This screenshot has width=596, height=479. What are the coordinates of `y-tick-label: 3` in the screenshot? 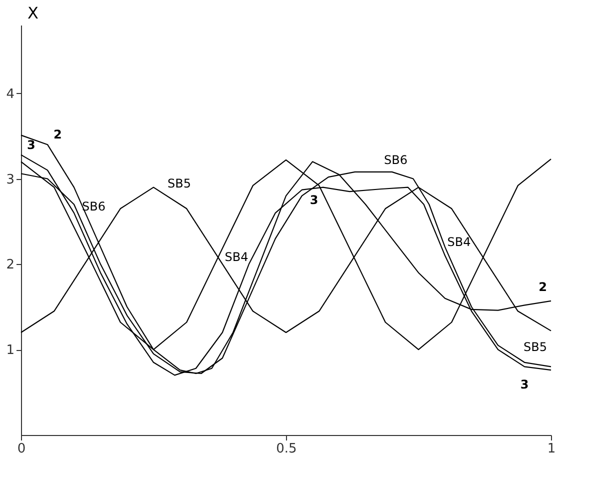 It's located at (10, 180).